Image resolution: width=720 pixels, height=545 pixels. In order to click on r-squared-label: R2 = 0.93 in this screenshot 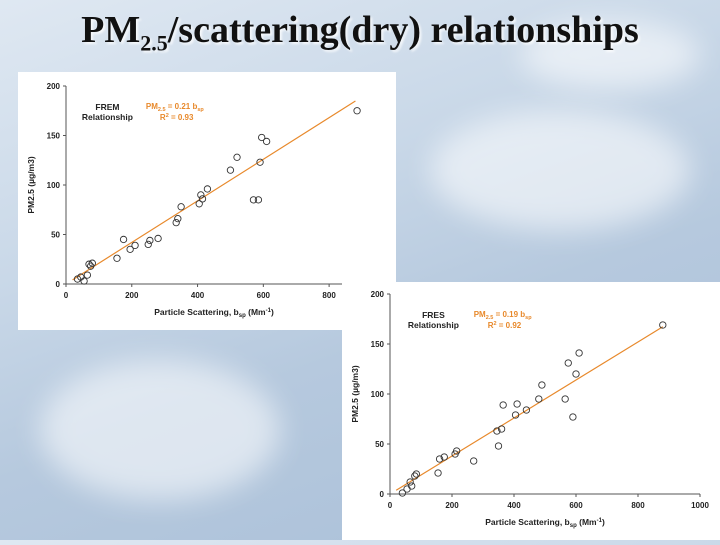, I will do `click(177, 117)`.